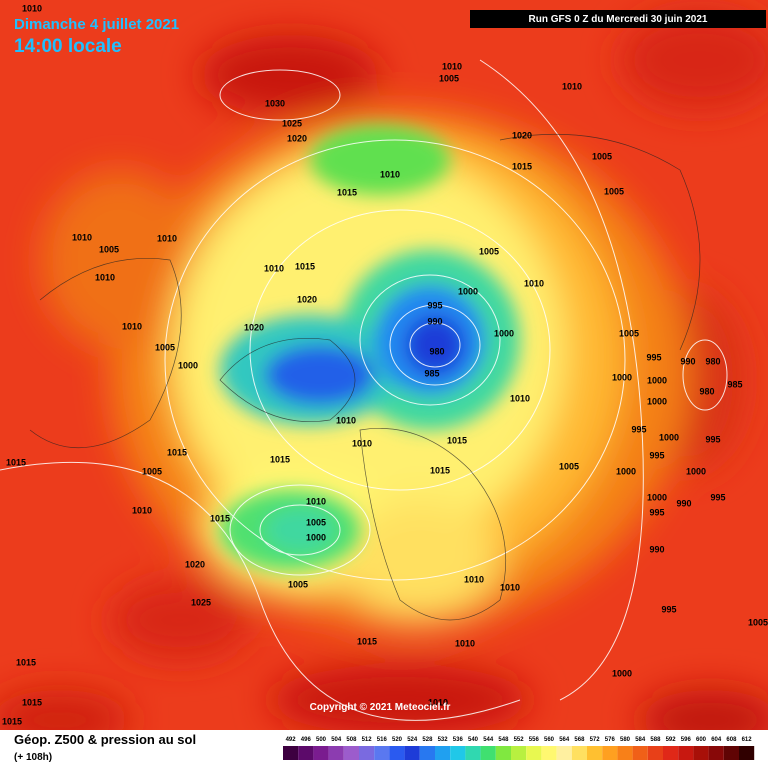  I want to click on legend-label: 508, so click(351, 740).